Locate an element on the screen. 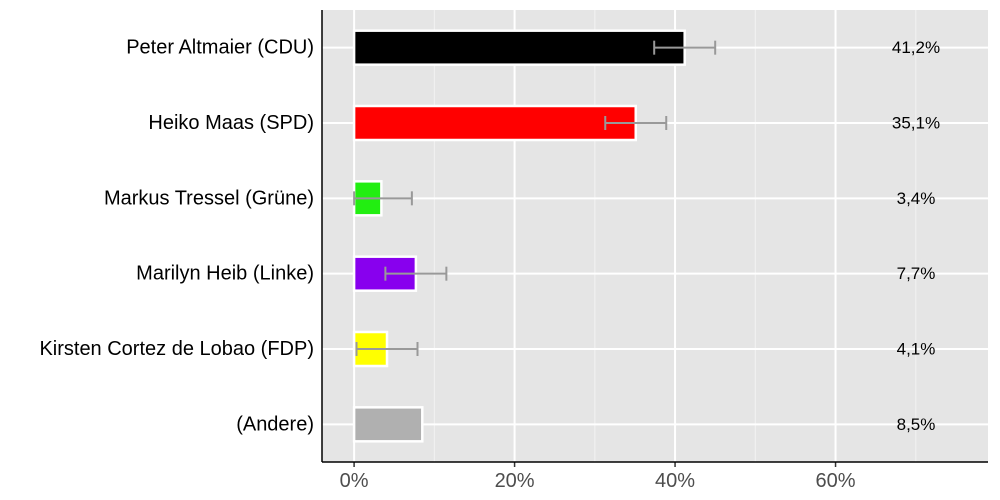 This screenshot has height=500, width=1000. x-axis-ticks: 0% 20% 40% 60% is located at coordinates (598, 477).